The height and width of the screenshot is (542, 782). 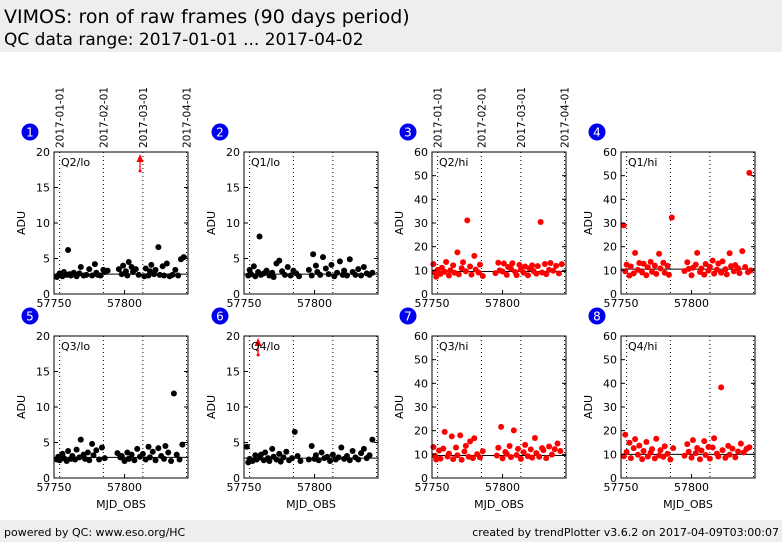 I want to click on y-tick-label: 15, so click(x=43, y=188).